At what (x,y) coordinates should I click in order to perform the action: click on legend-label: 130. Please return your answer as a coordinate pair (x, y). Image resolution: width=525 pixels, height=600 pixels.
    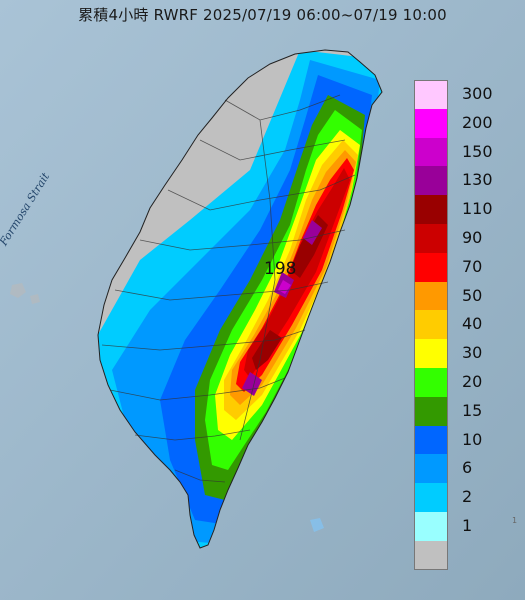
    Looking at the image, I should click on (477, 180).